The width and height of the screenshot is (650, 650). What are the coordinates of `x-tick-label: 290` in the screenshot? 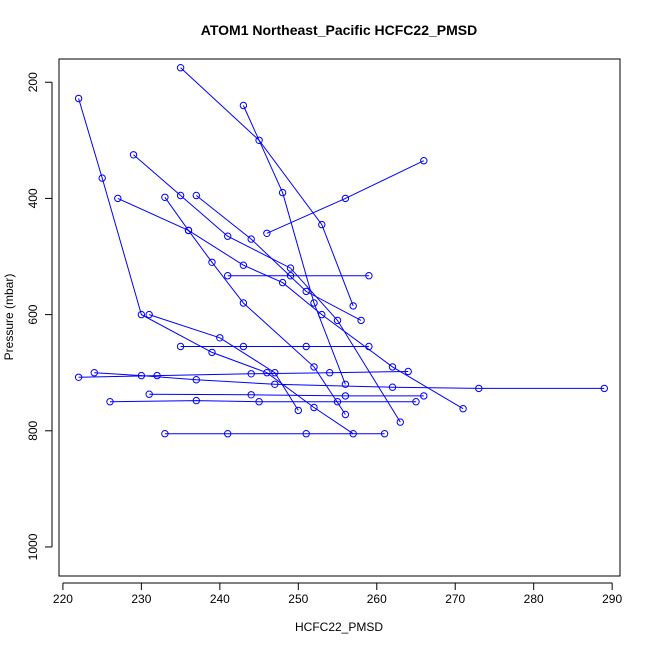 It's located at (612, 599).